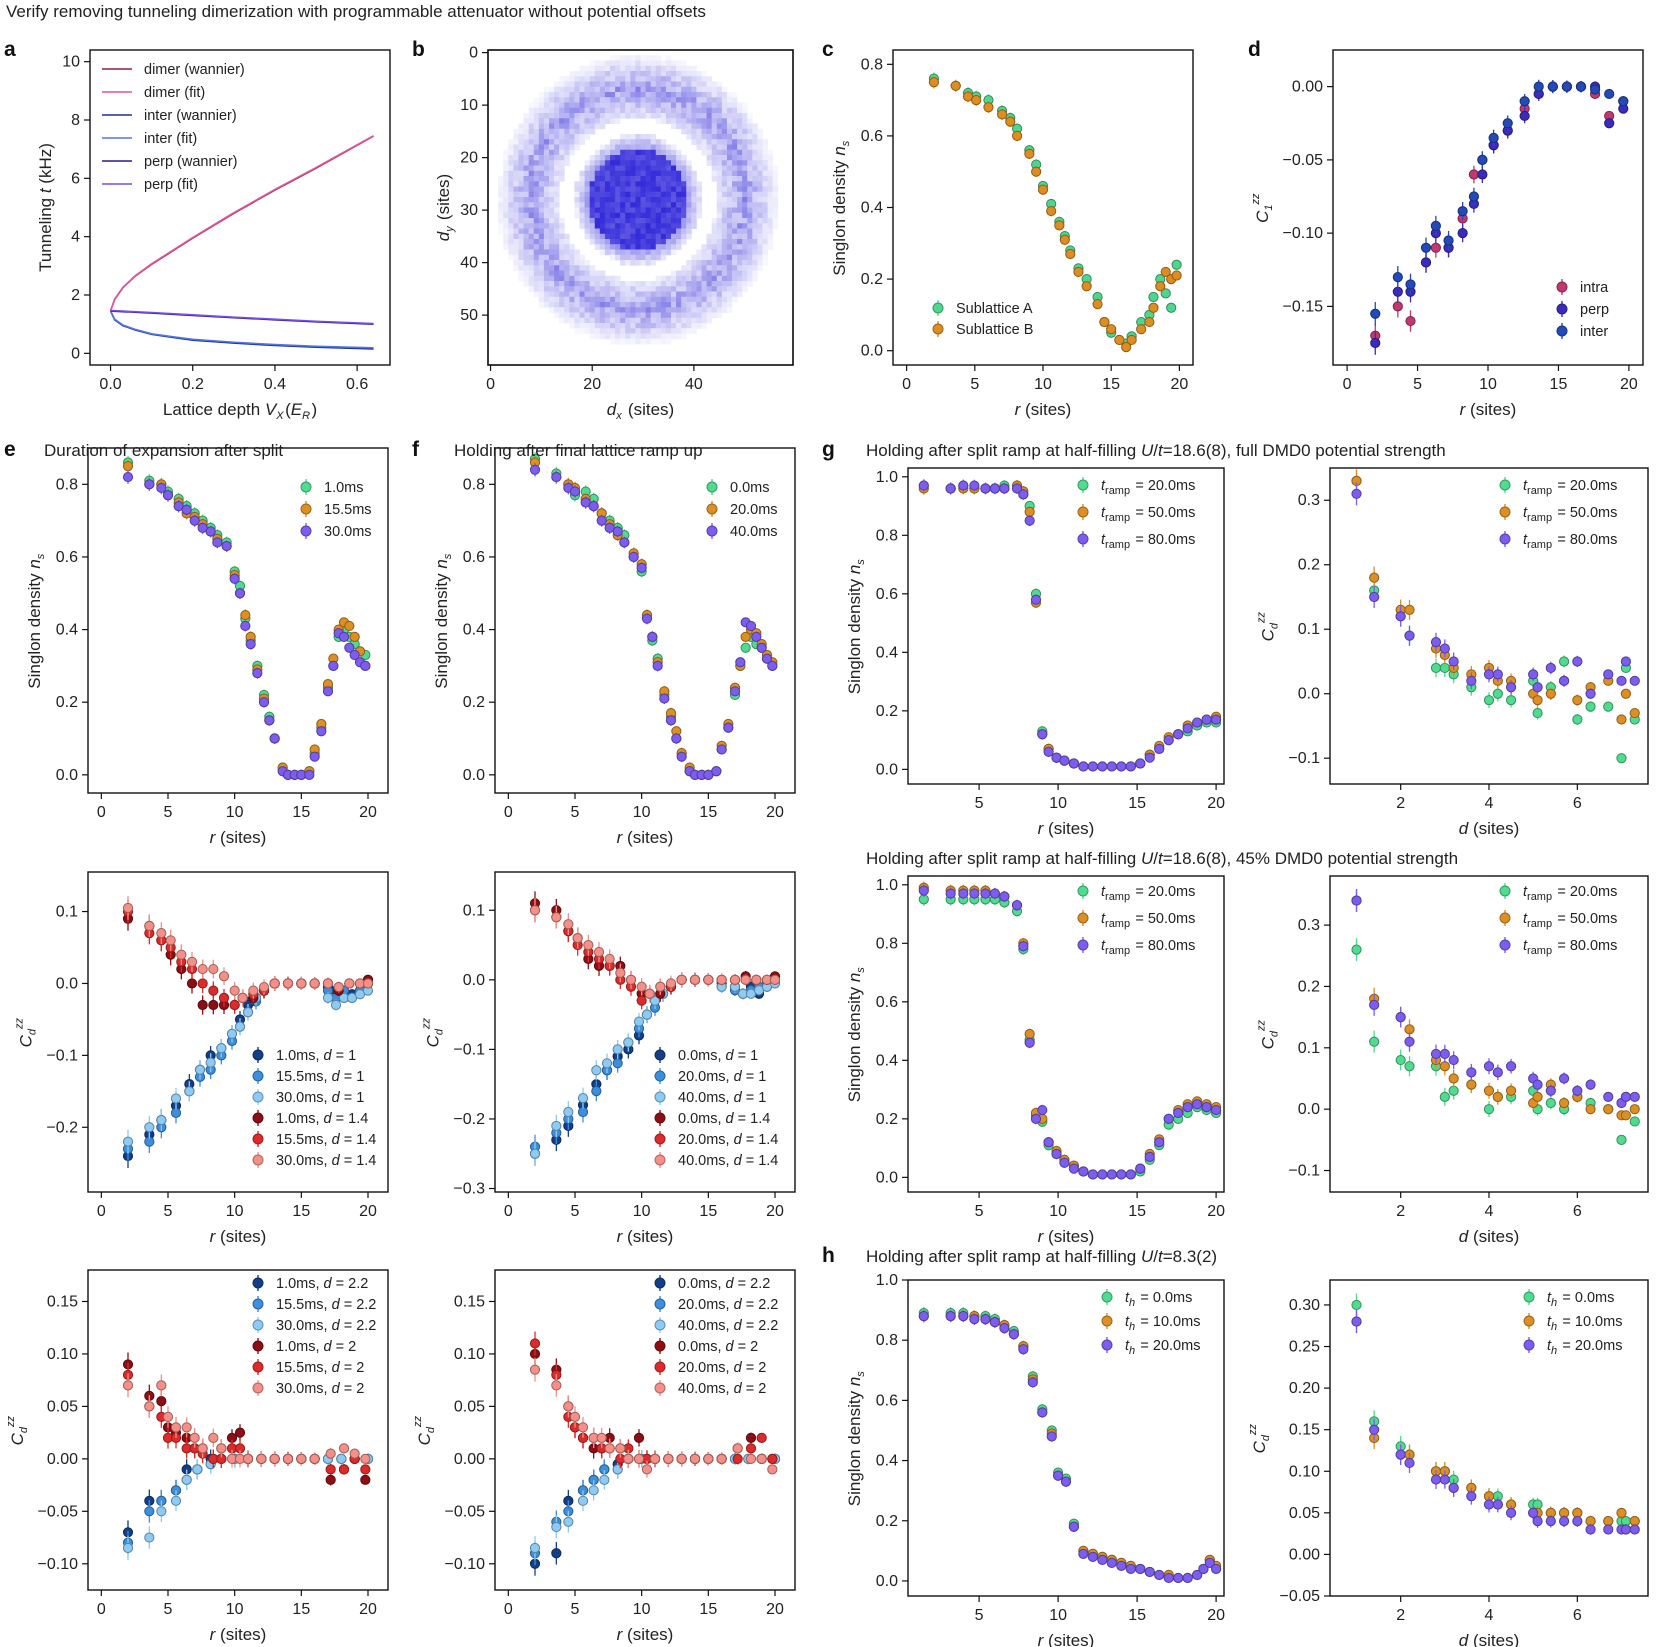  Describe the element at coordinates (67, 912) in the screenshot. I see `y-tick-label: 0.1` at that location.